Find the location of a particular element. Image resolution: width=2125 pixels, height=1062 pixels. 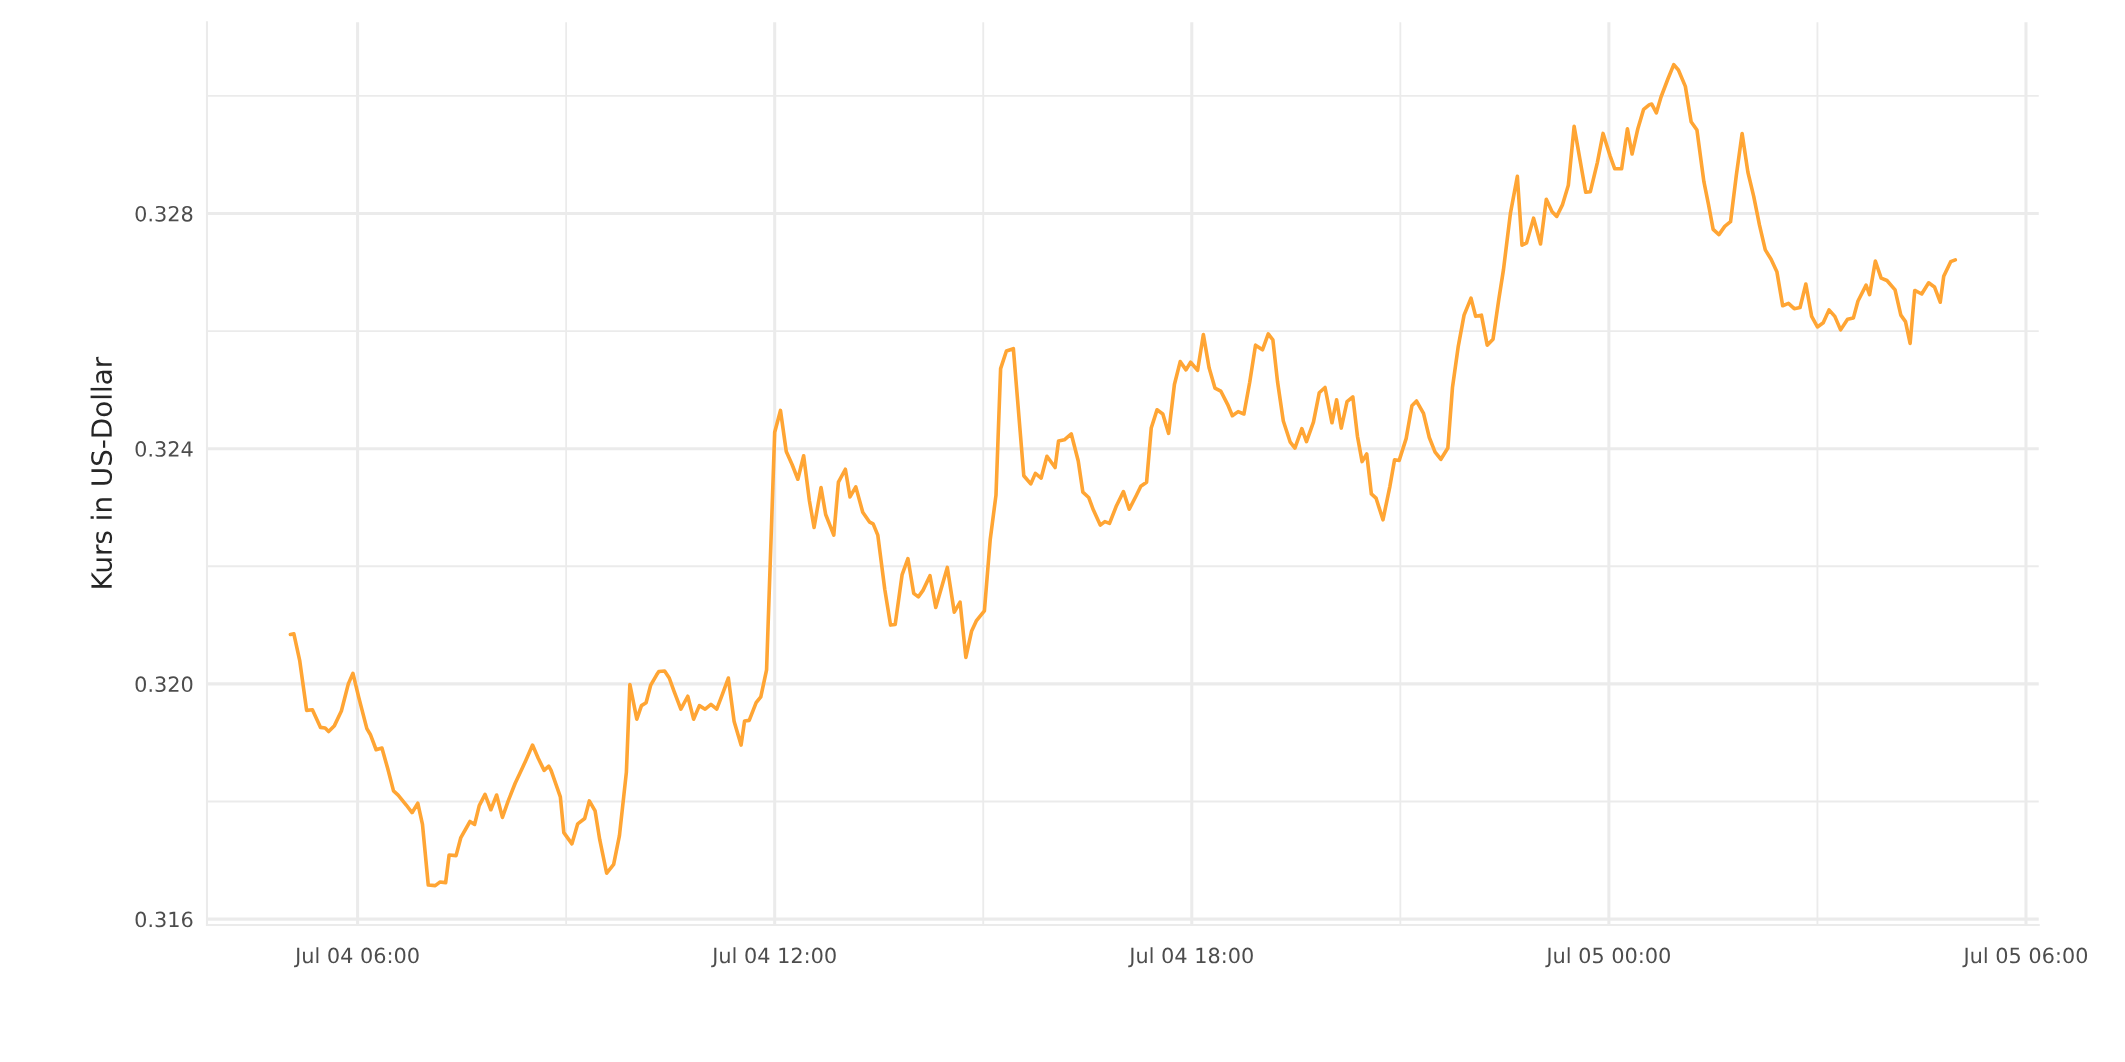

x-tick-label: Jul 04 12:00 is located at coordinates (773, 957).